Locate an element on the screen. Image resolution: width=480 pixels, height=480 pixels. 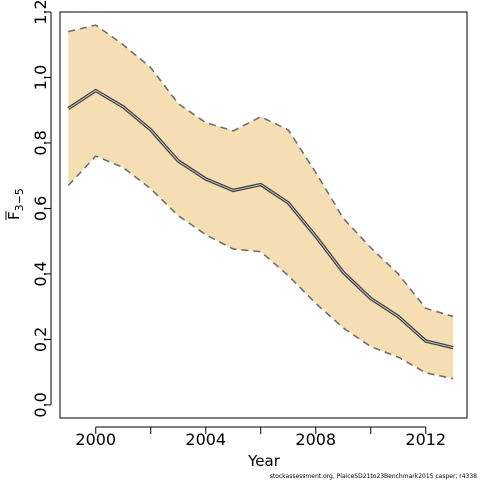
svg-text: F3−5 is located at coordinates (15, 204).